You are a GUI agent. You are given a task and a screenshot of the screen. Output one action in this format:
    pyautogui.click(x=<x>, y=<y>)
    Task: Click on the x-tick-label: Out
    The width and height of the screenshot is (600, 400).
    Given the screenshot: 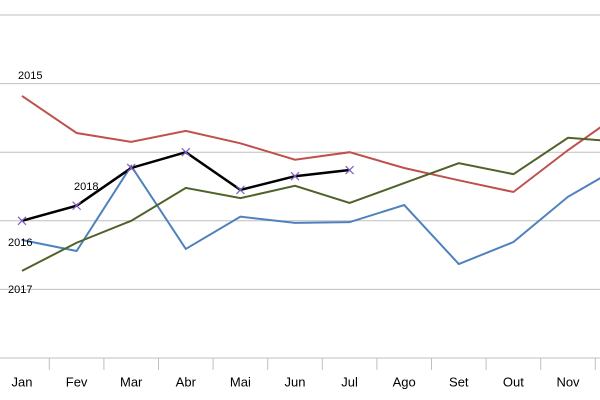 What is the action you would take?
    pyautogui.click(x=513, y=381)
    